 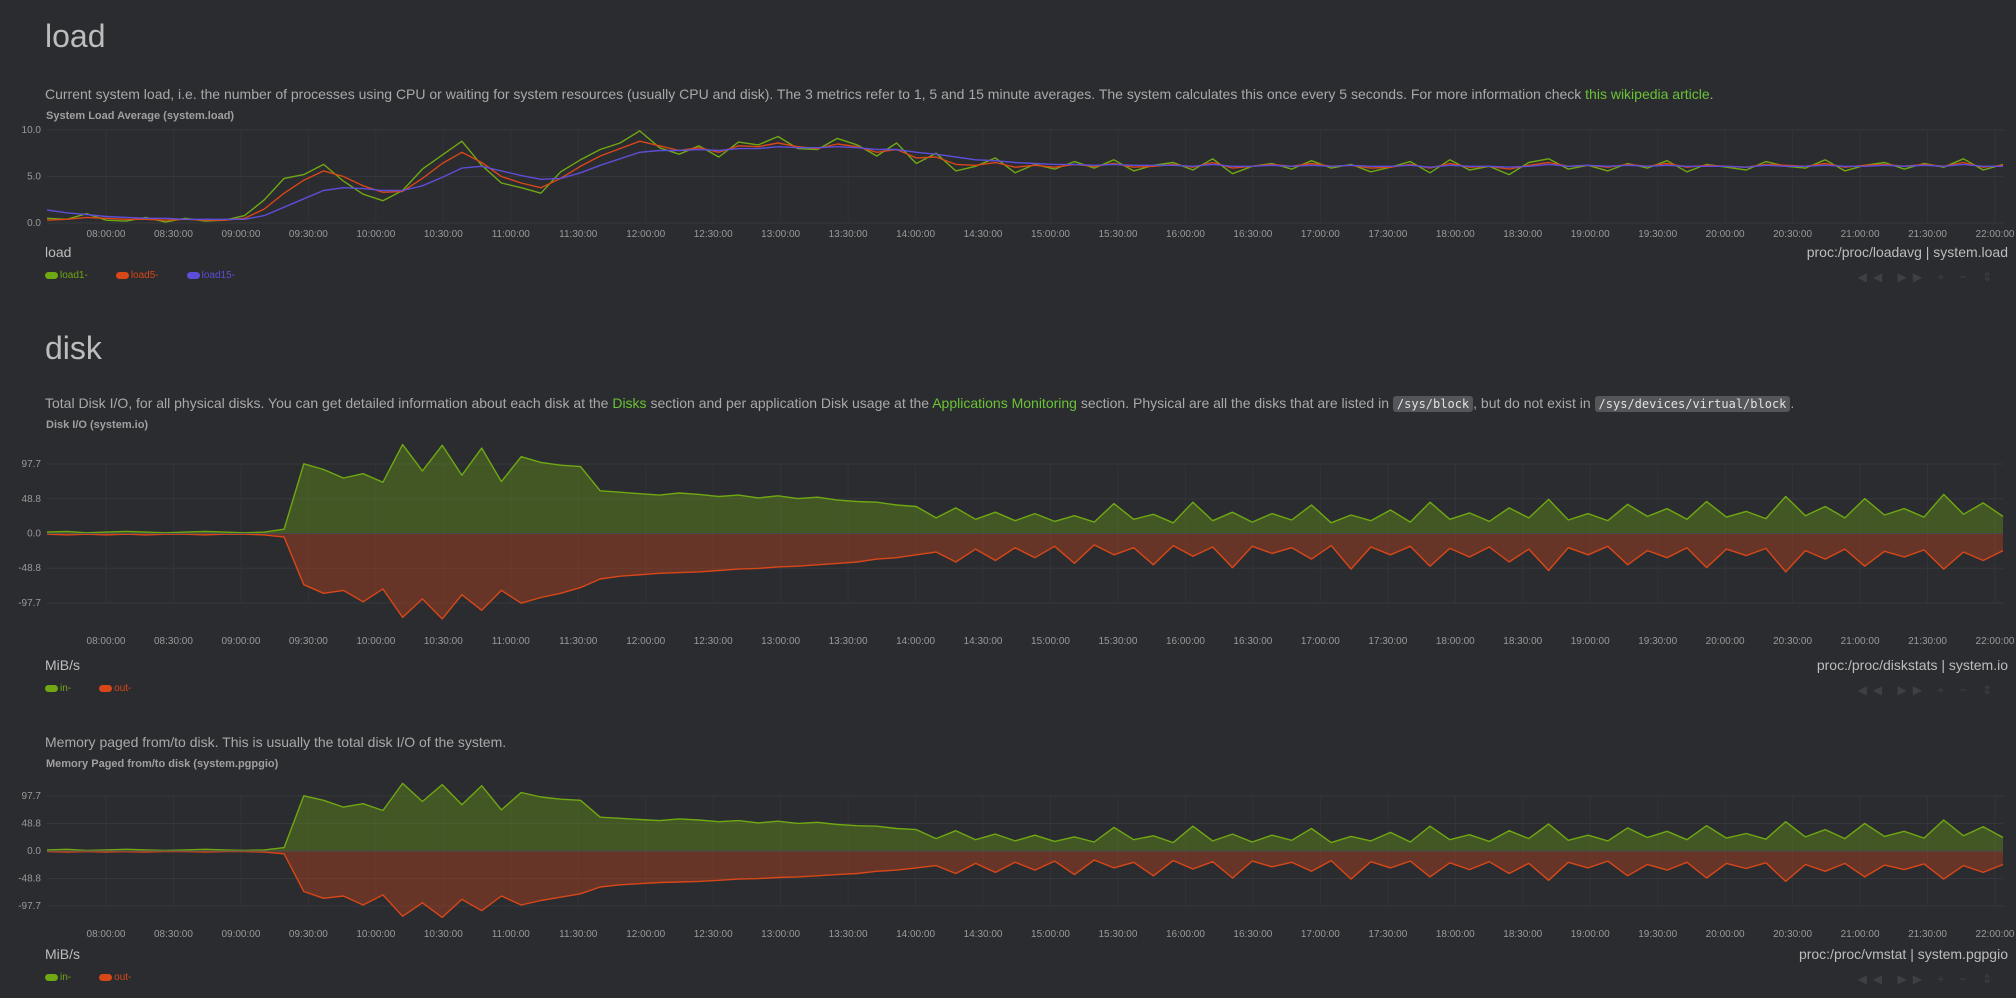 What do you see at coordinates (32, 499) in the screenshot?
I see `y-tick-label: 48.8` at bounding box center [32, 499].